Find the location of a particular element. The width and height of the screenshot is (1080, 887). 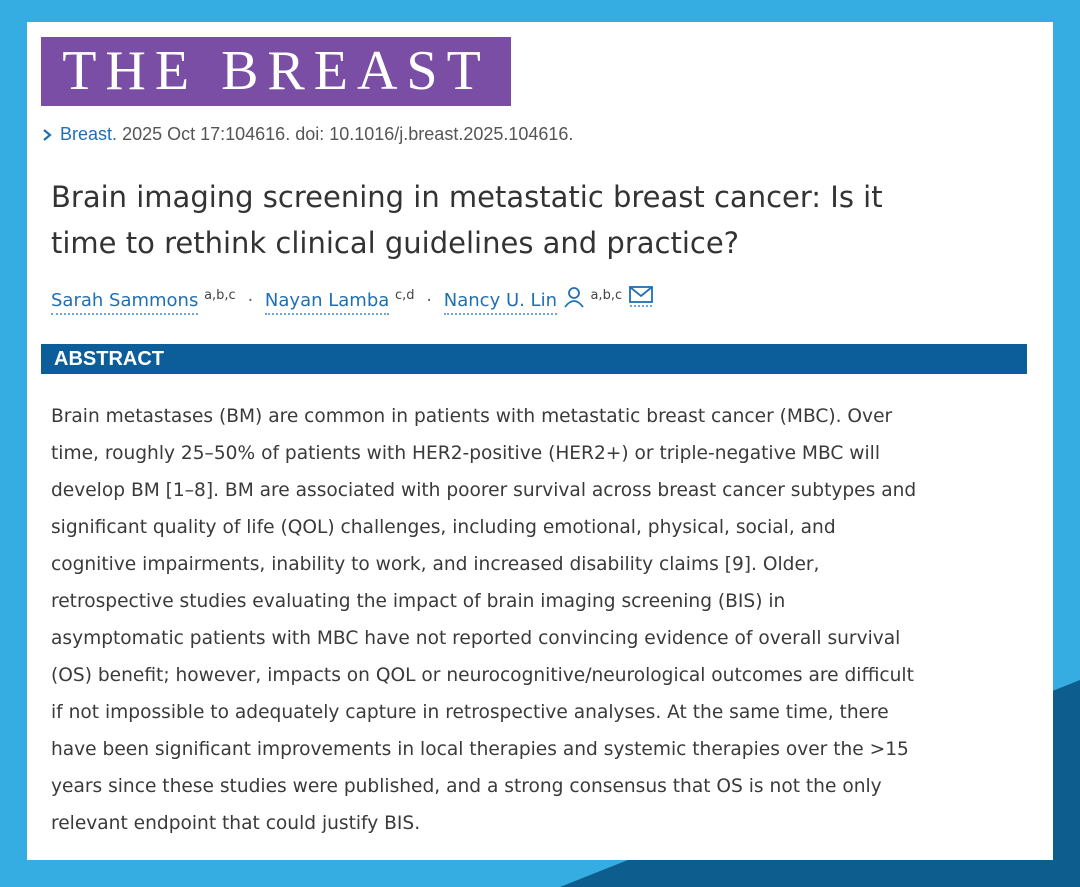

author-link: Sarah Sammons is located at coordinates (125, 302).